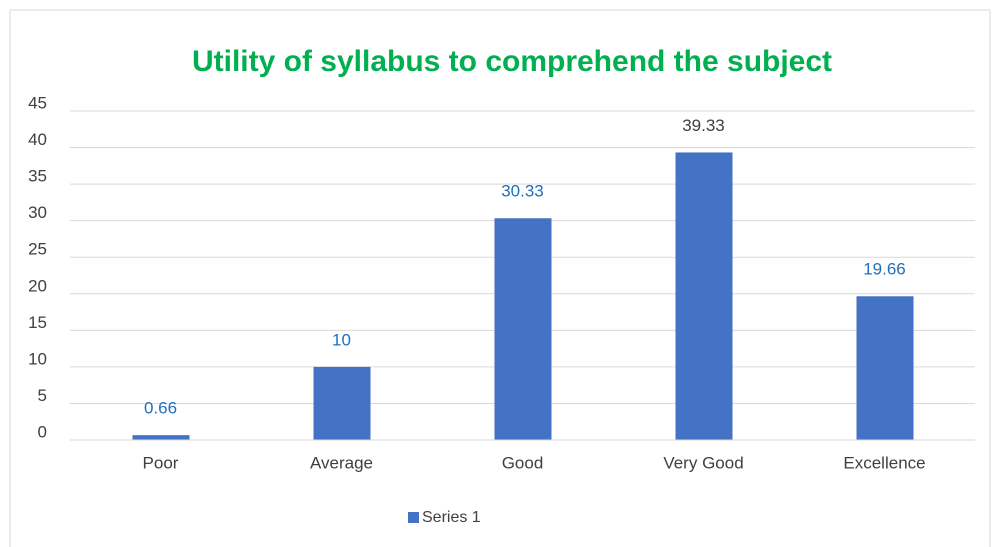  Describe the element at coordinates (522, 191) in the screenshot. I see `data-label: 30.33` at that location.